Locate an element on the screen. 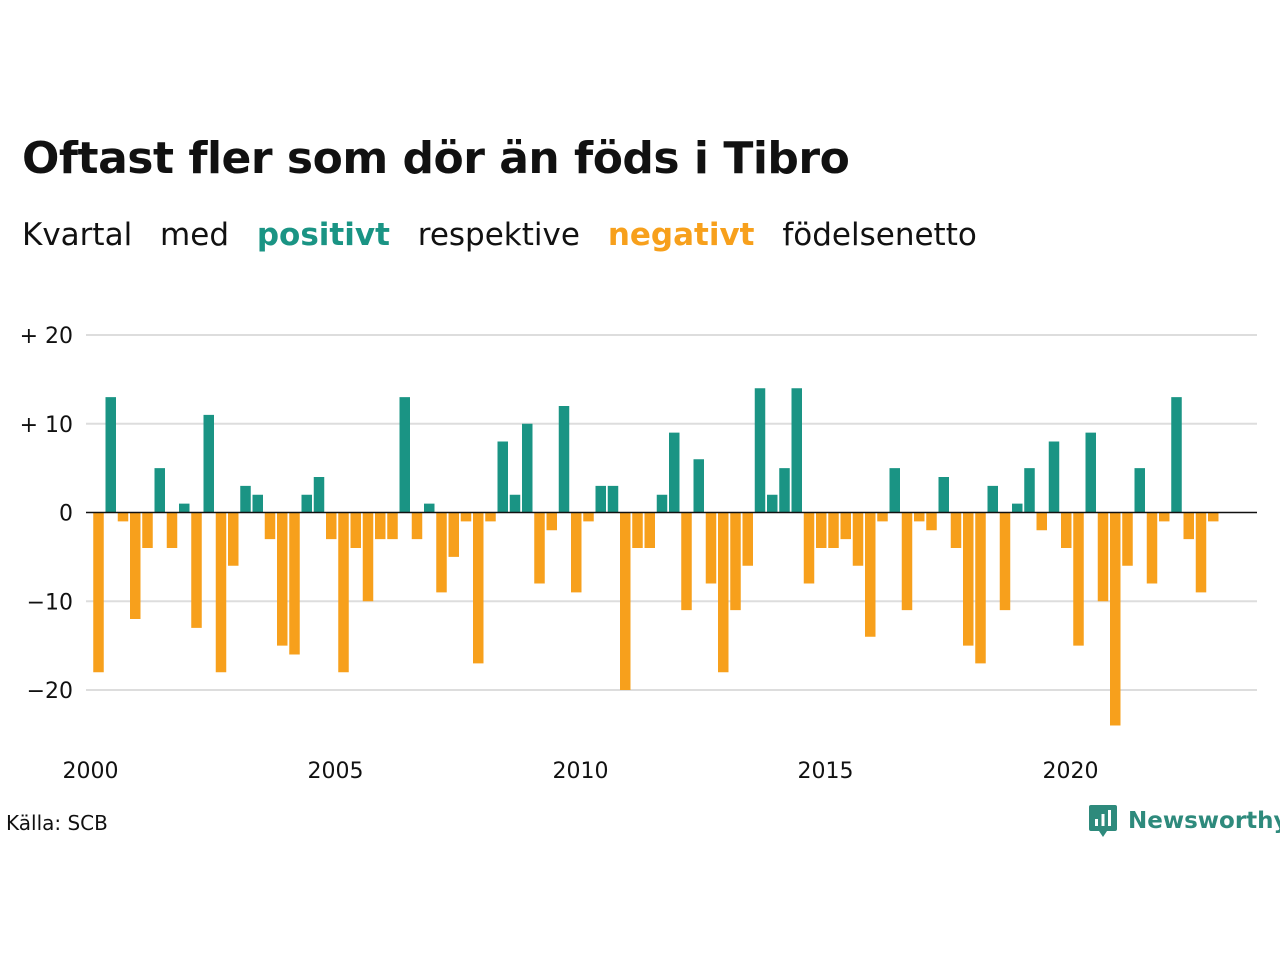 This screenshot has width=1280, height=960. x-tick-label: 2010 is located at coordinates (581, 771).